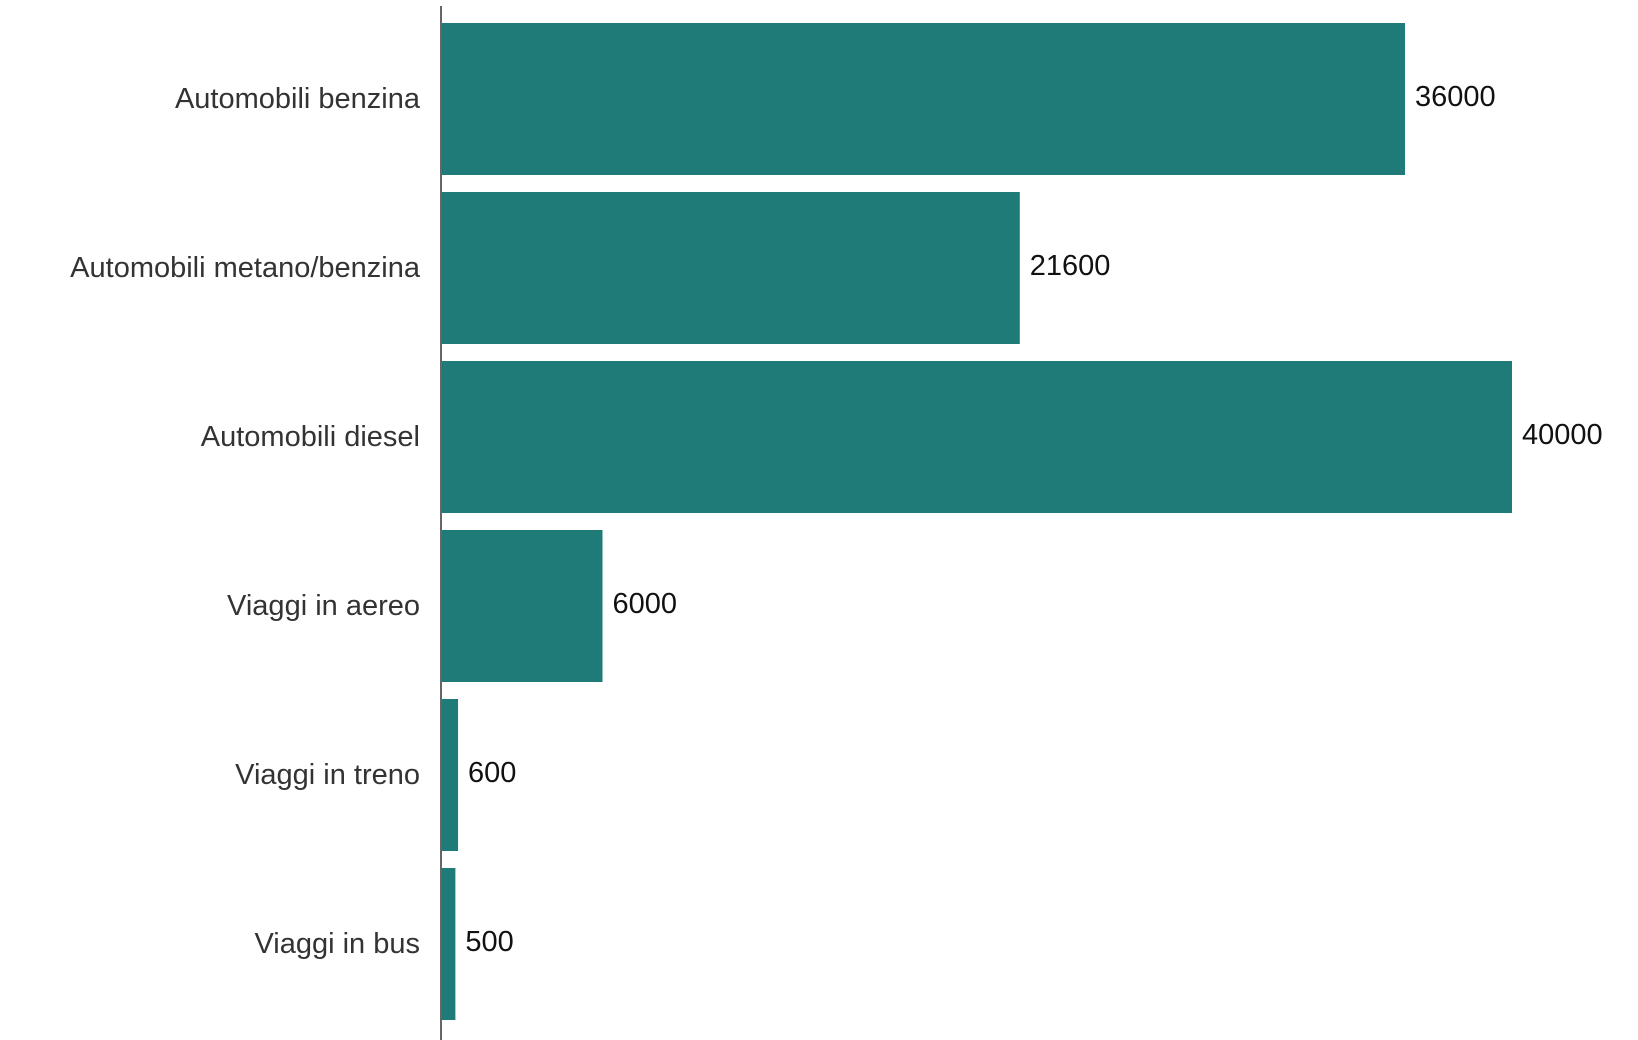  Describe the element at coordinates (492, 773) in the screenshot. I see `value-label: 600` at that location.